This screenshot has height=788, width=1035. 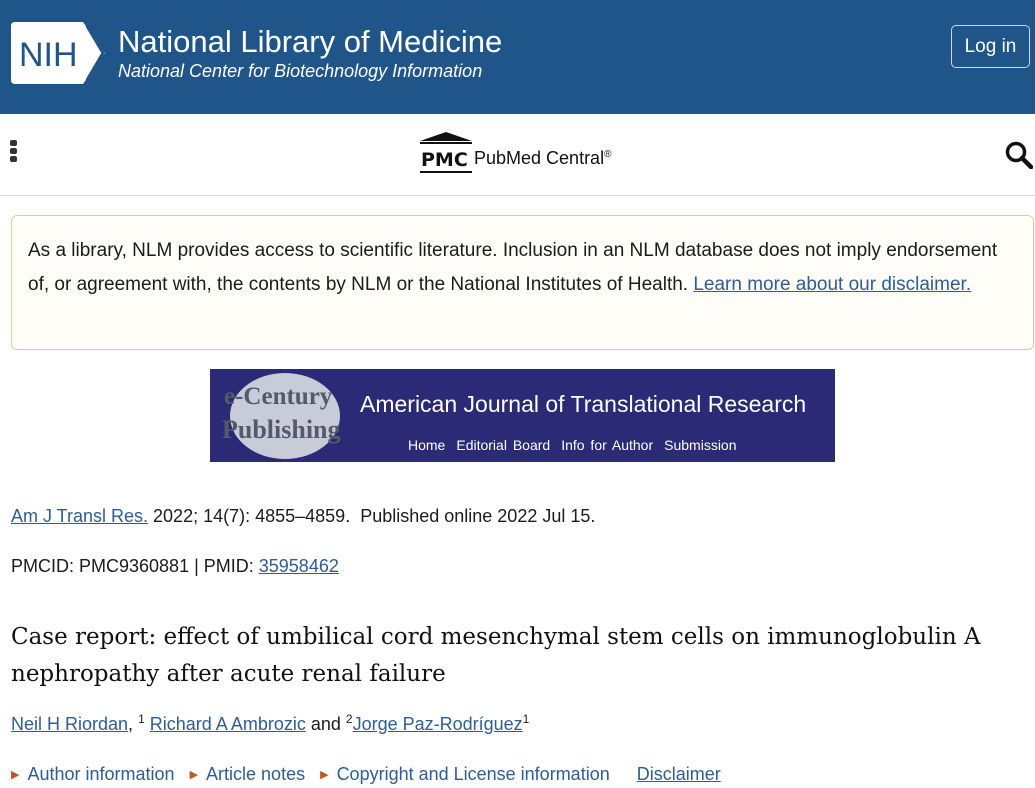 What do you see at coordinates (227, 724) in the screenshot?
I see `author-link: Richard A Ambrozic` at bounding box center [227, 724].